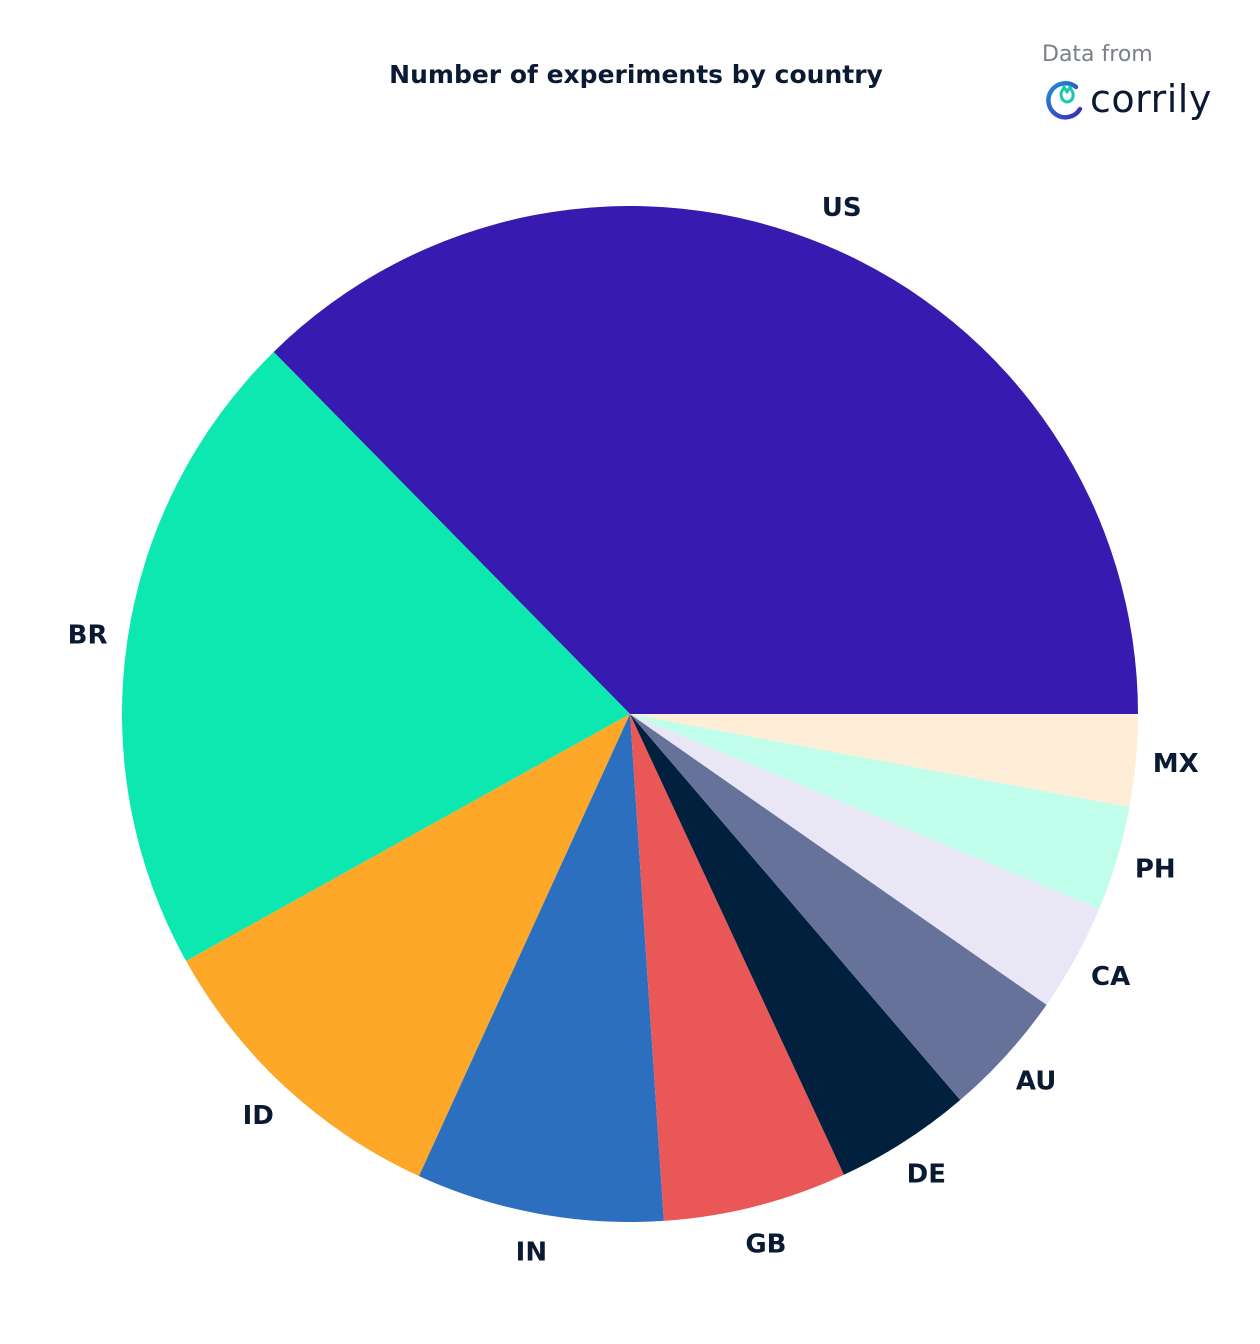 This screenshot has height=1344, width=1260. I want to click on pie-slice-de, so click(795, 944).